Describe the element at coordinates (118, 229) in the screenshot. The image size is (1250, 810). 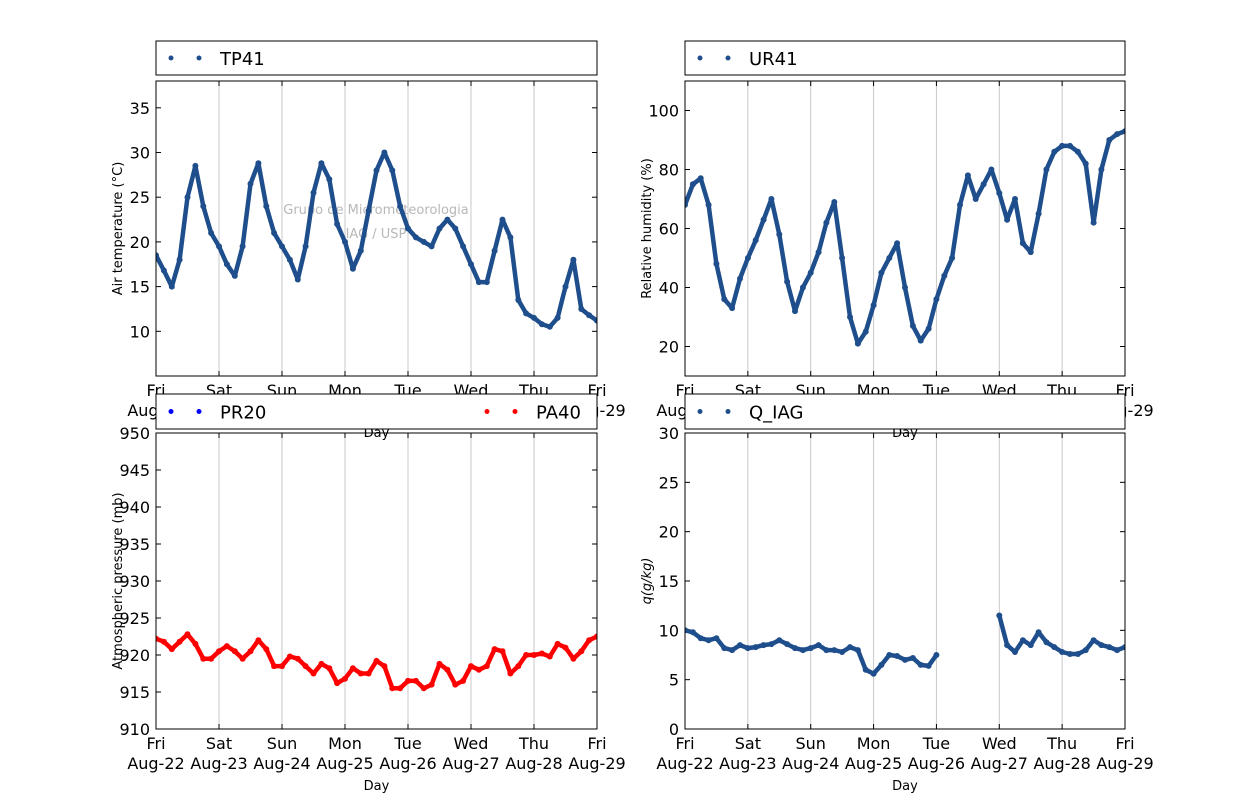
I see `y-axis-label: Air temperature (°C)` at that location.